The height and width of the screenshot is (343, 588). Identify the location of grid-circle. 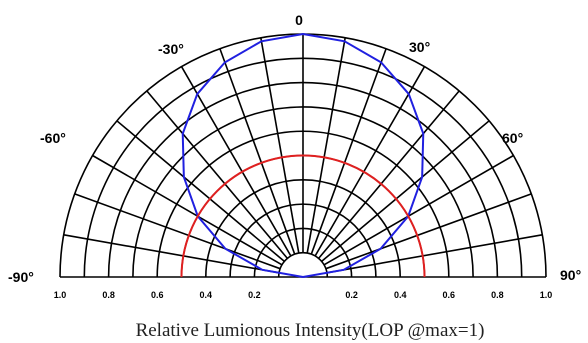
(303, 264).